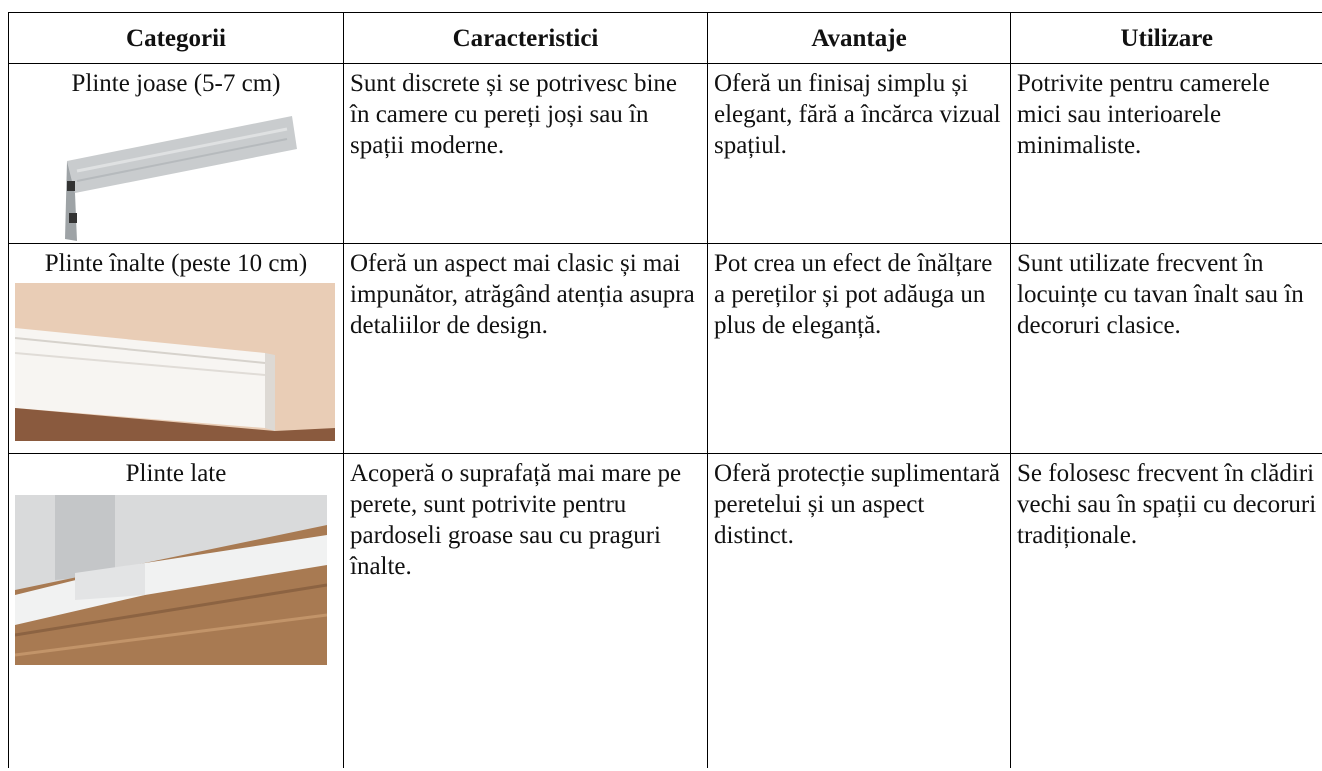 This screenshot has height=771, width=1322. I want to click on cell: Plinte late, so click(176, 610).